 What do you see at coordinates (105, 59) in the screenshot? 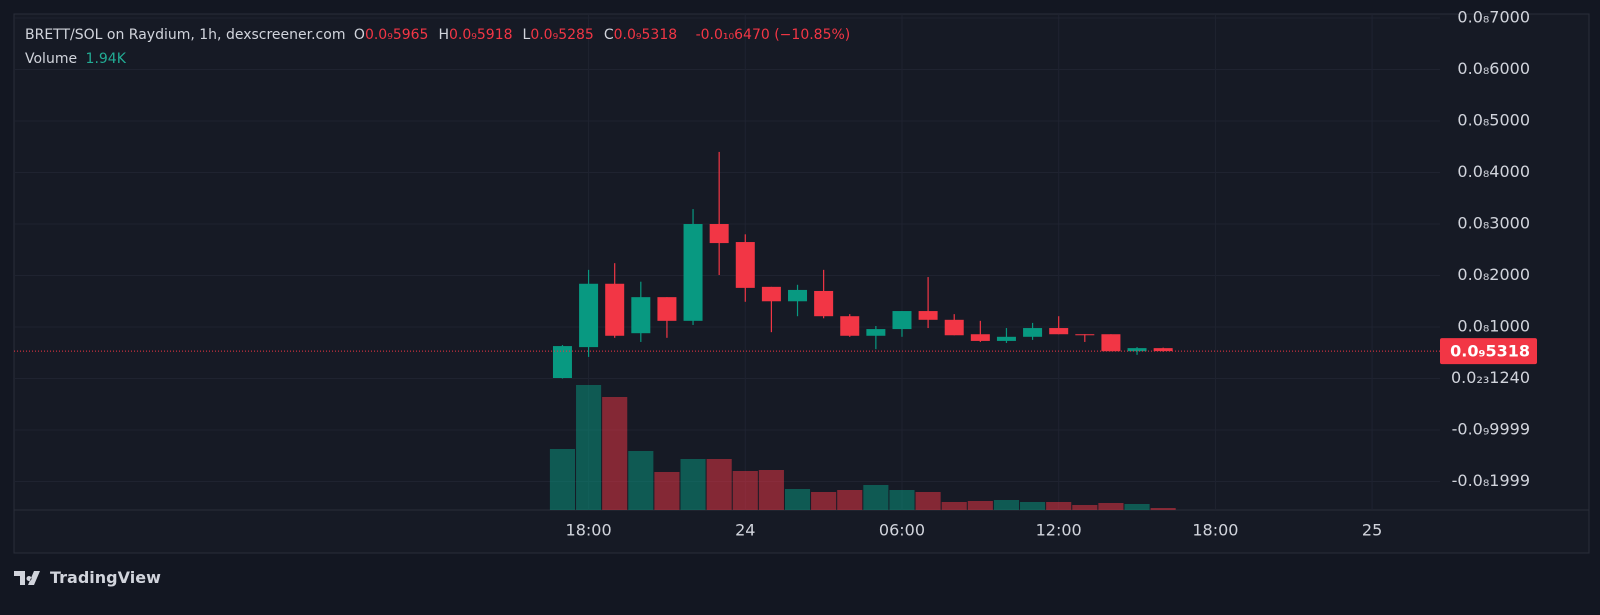
I see `volume-value: 1.94K` at bounding box center [105, 59].